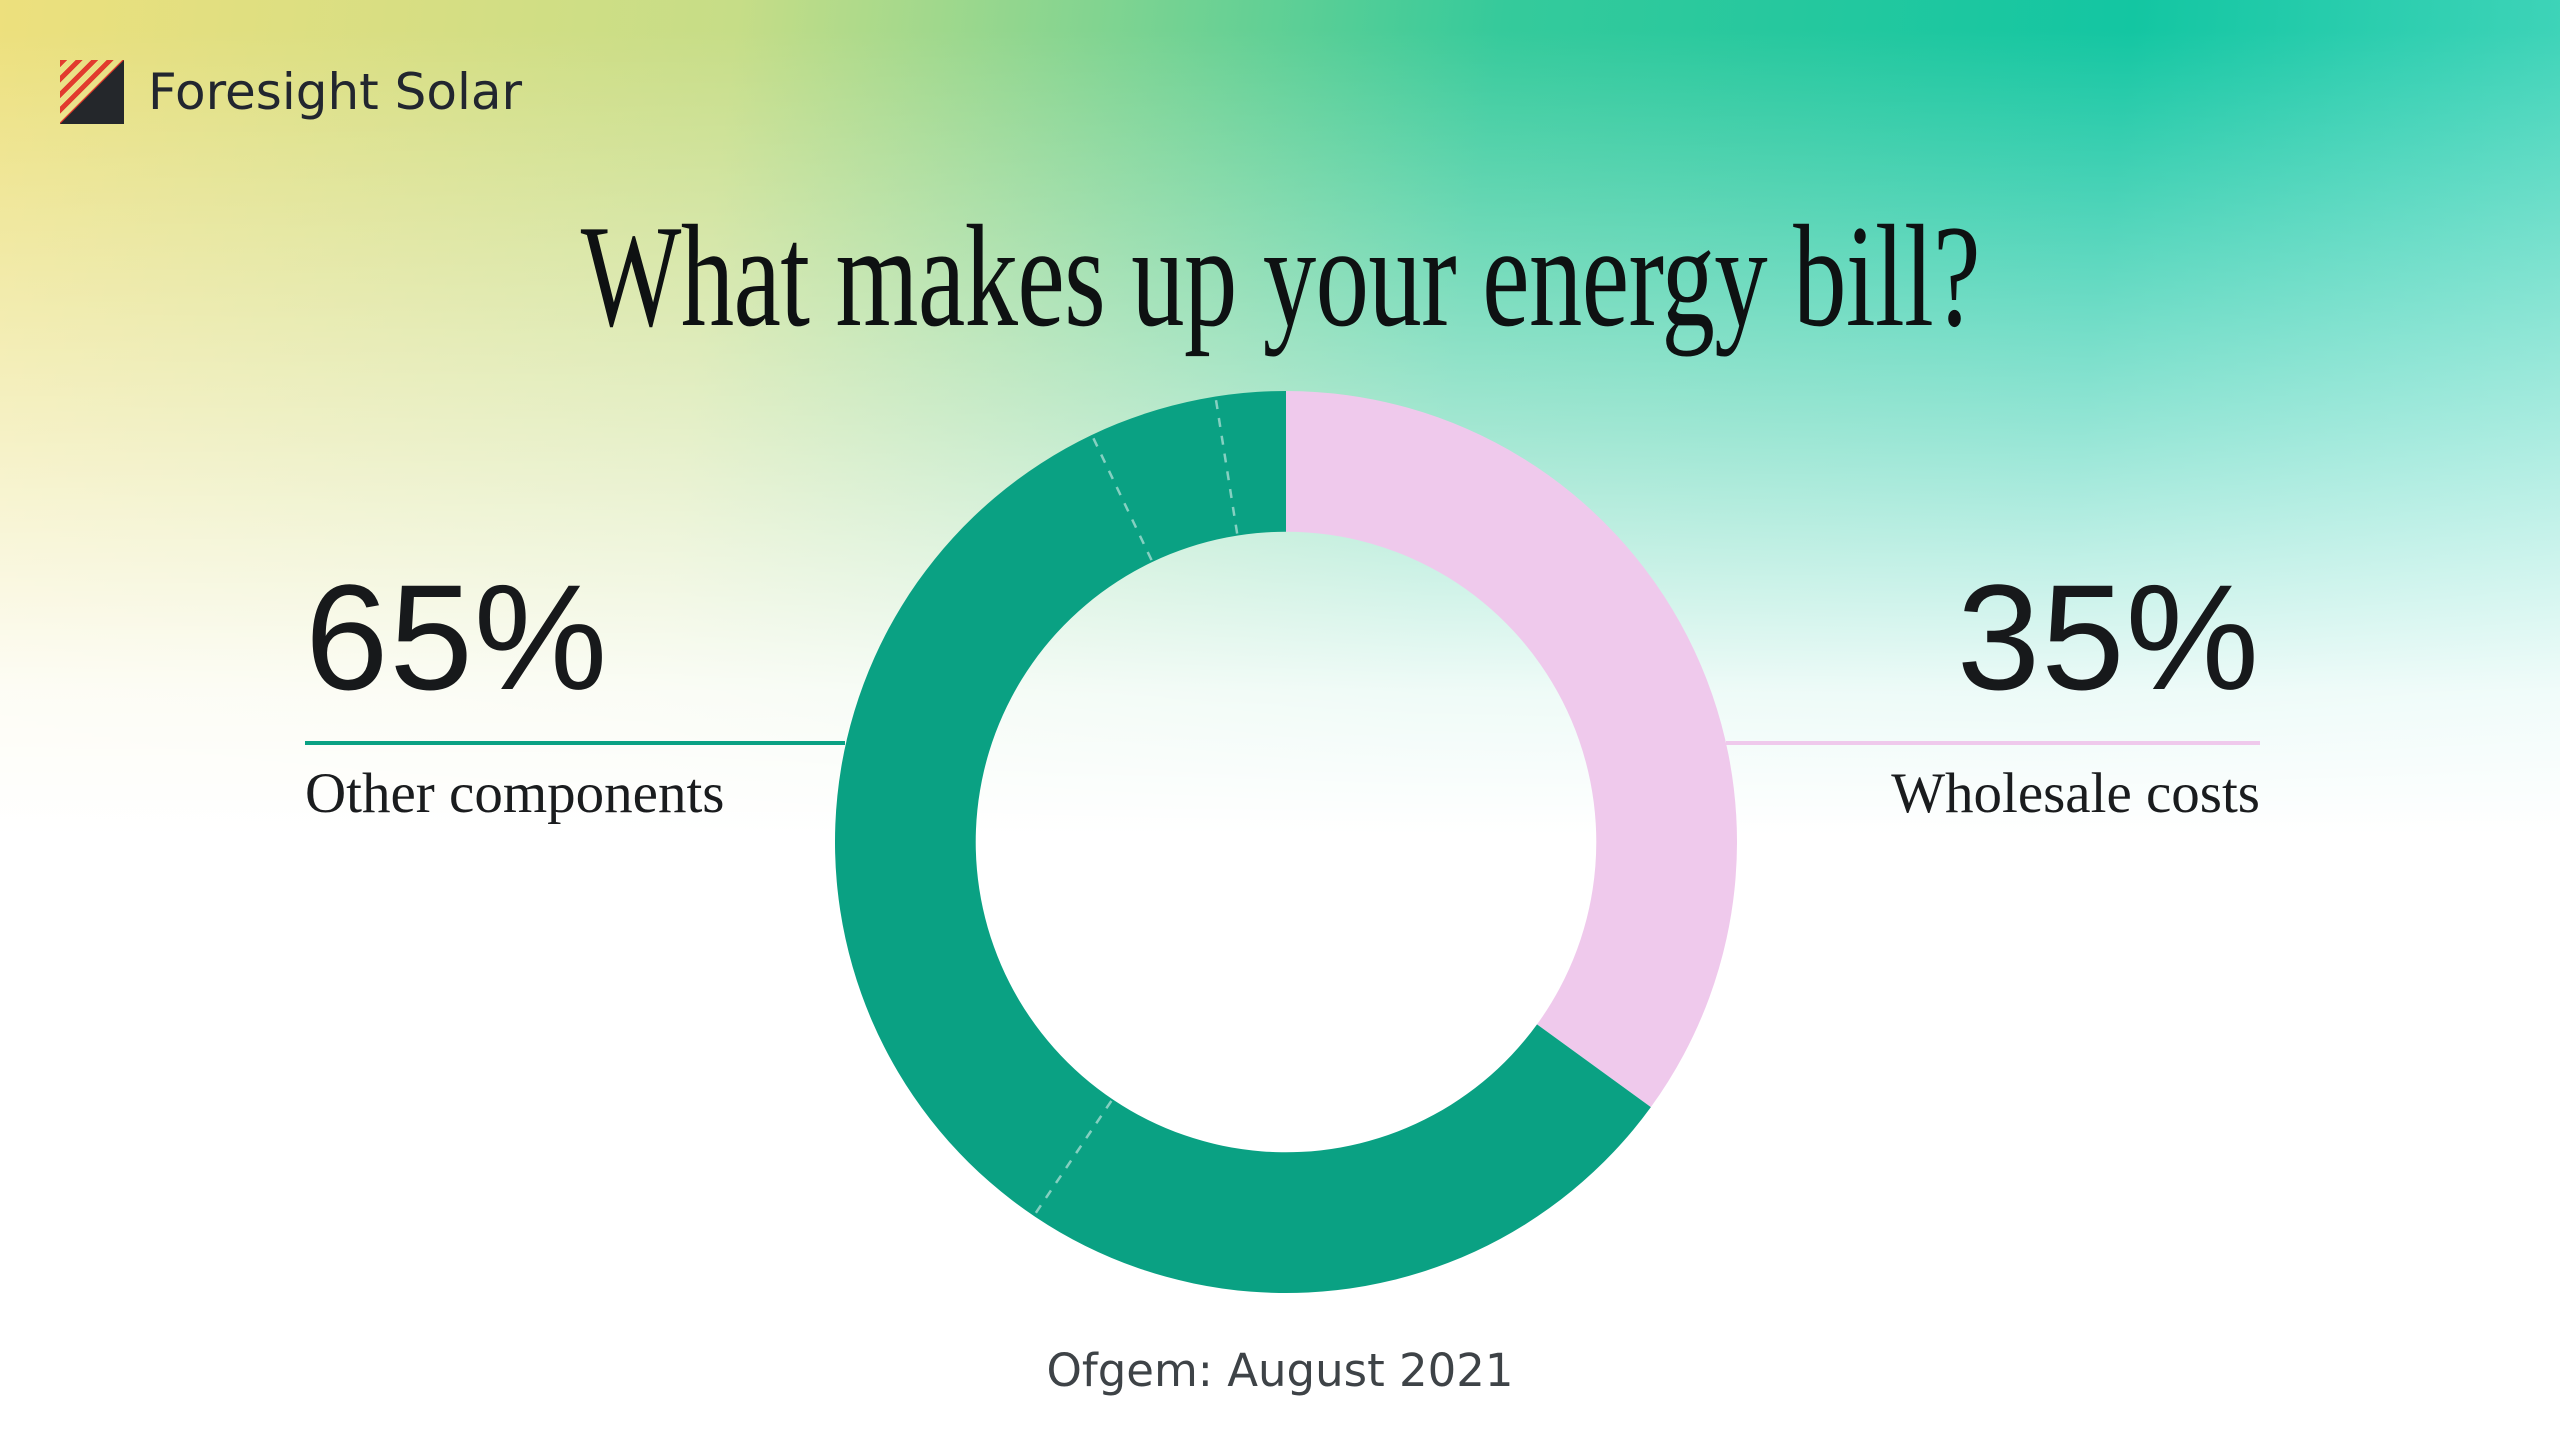  What do you see at coordinates (1280, 1370) in the screenshot?
I see `source-note: Ofgem: August 2021` at bounding box center [1280, 1370].